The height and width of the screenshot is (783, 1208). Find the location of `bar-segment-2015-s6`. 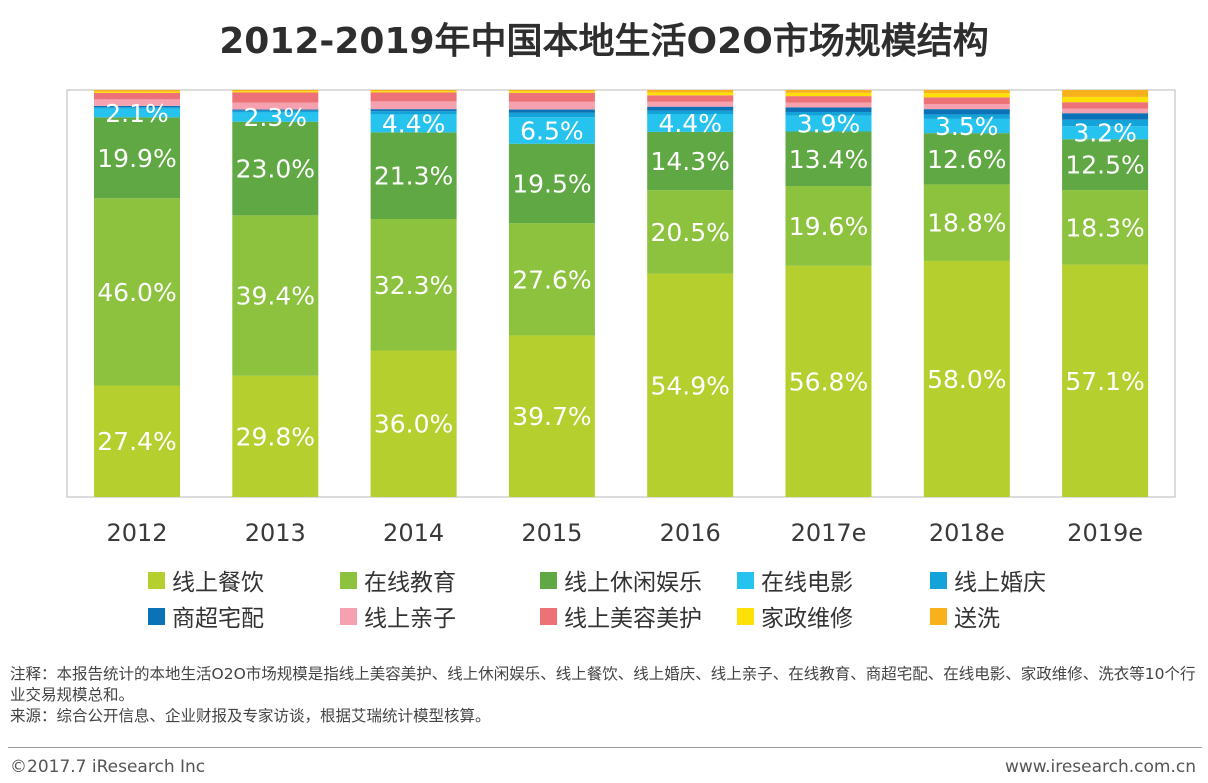

bar-segment-2015-s6 is located at coordinates (551, 105).